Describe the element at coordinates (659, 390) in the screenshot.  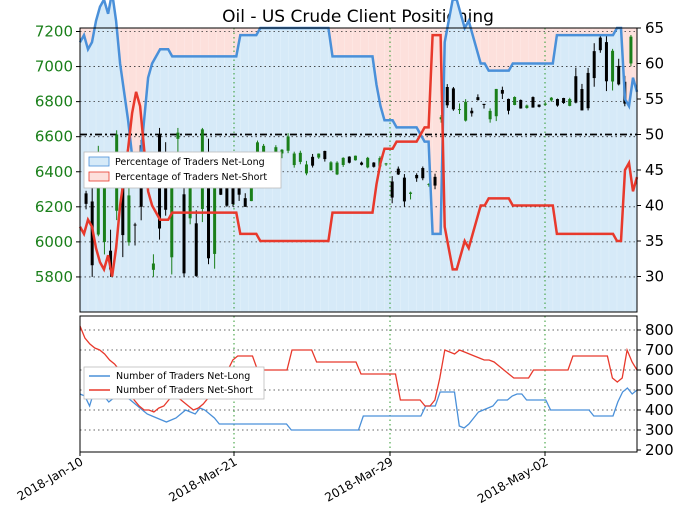
I see `count-tick-label: 500` at that location.